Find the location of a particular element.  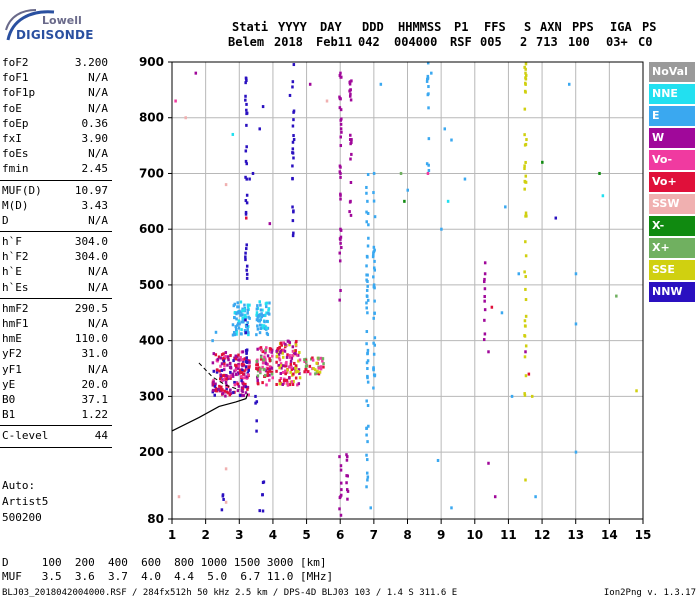

x-tick-label: 2 is located at coordinates (205, 535).